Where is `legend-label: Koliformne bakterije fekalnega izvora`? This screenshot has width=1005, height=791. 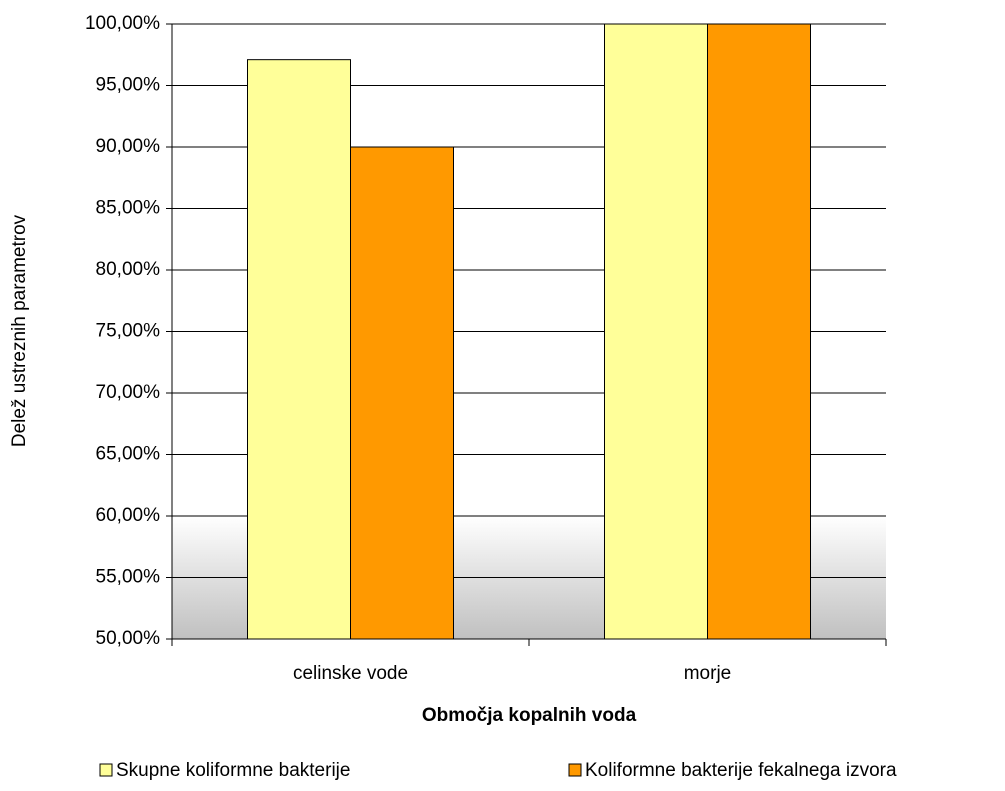 legend-label: Koliformne bakterije fekalnega izvora is located at coordinates (741, 770).